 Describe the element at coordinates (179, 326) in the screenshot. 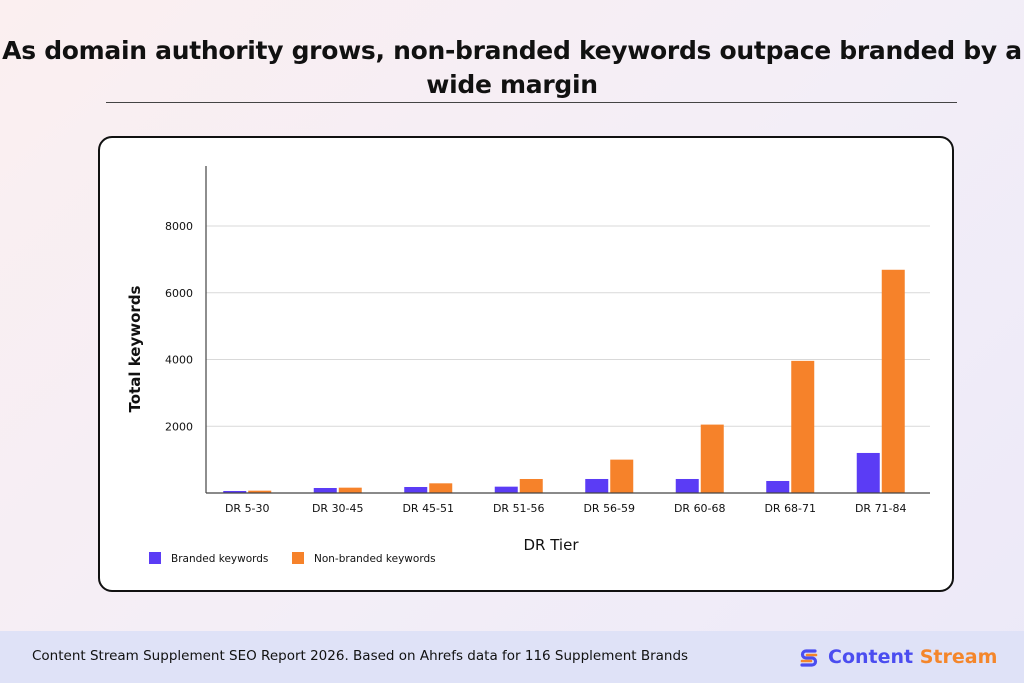

I see `y-tick-labels: 2000 4000 6000 8000` at that location.